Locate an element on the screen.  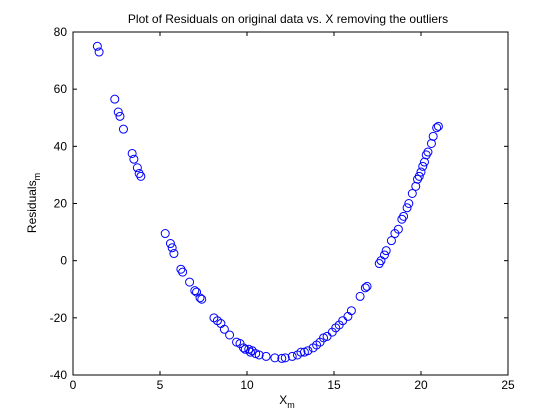
x-axis-label: Xm is located at coordinates (287, 401).